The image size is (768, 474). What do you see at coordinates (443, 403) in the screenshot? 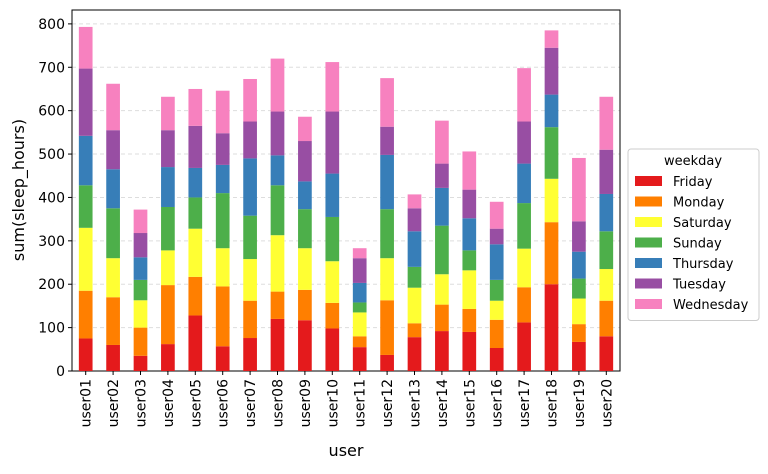
I see `x-tick-label: user14` at bounding box center [443, 403].